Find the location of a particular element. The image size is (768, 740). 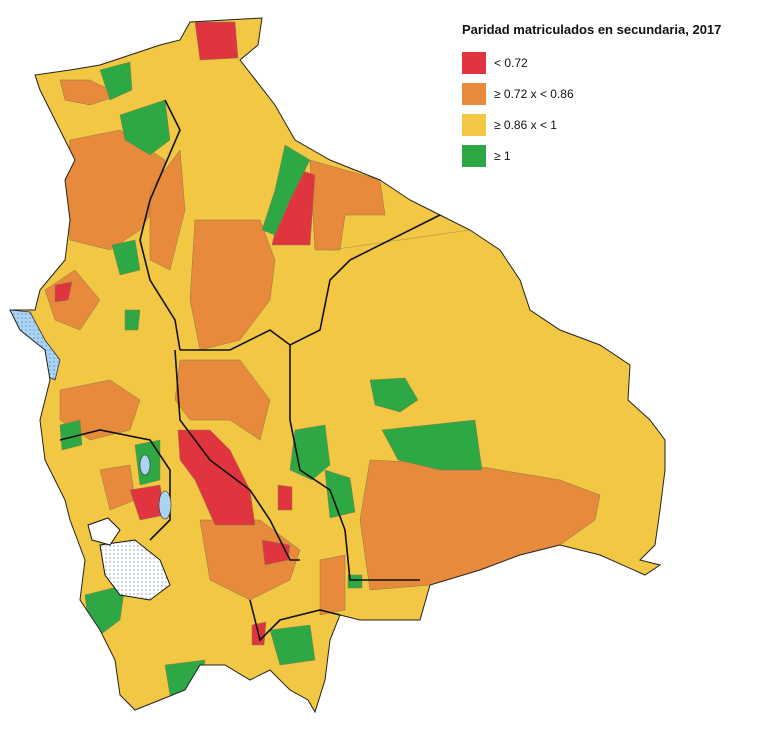

salt-flat is located at coordinates (104, 531).